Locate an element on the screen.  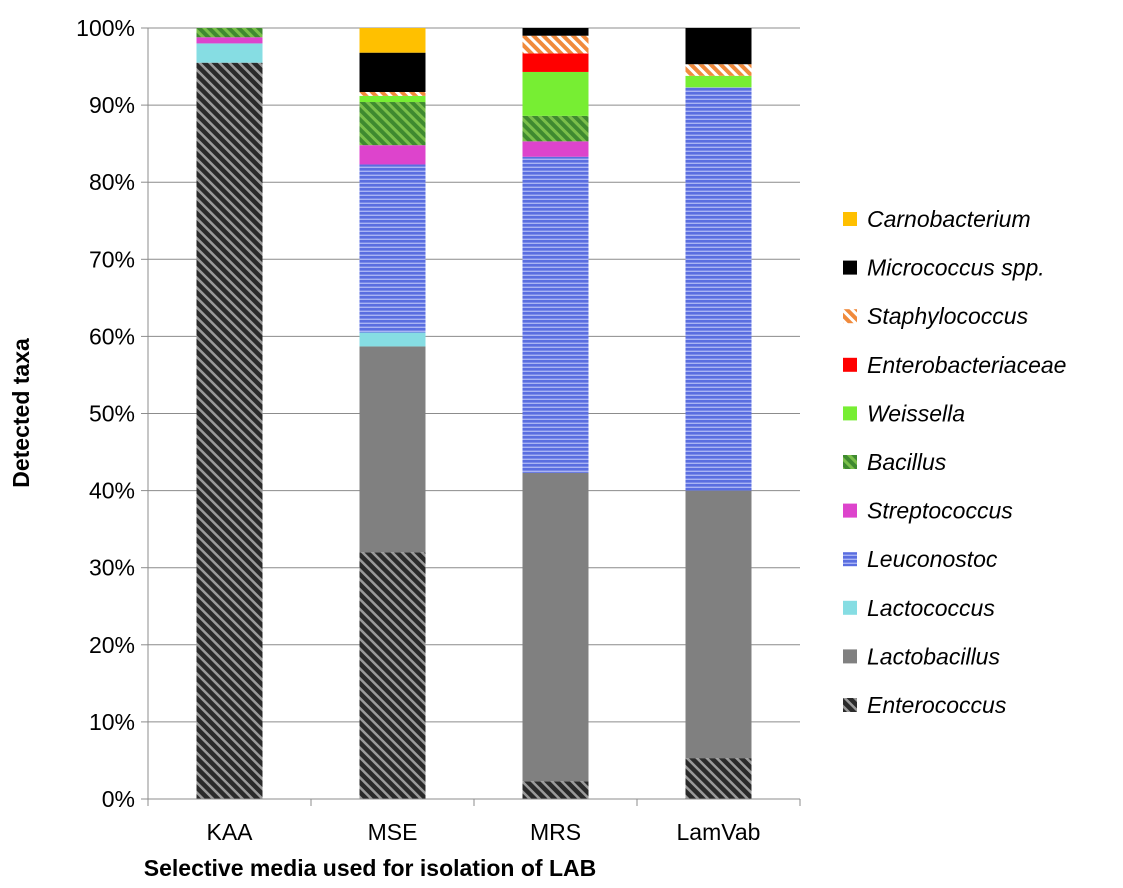
x-tick-label: MRS is located at coordinates (555, 832).